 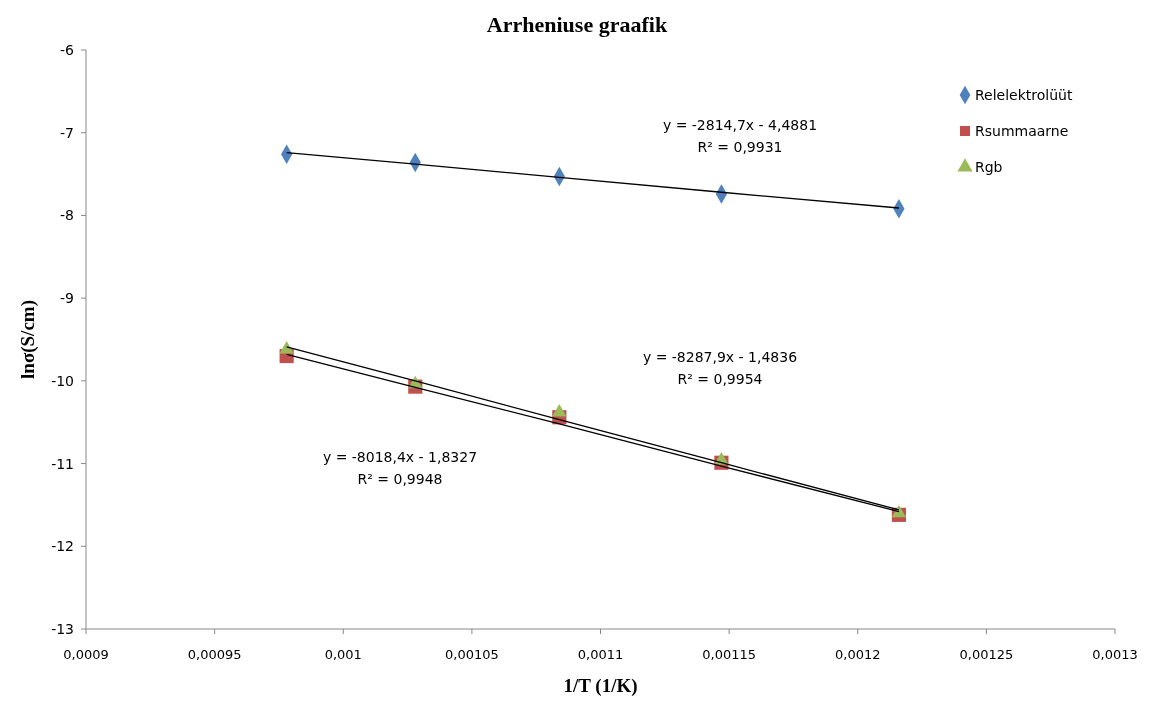 What do you see at coordinates (343, 654) in the screenshot?
I see `x-tick-label: 0,001` at bounding box center [343, 654].